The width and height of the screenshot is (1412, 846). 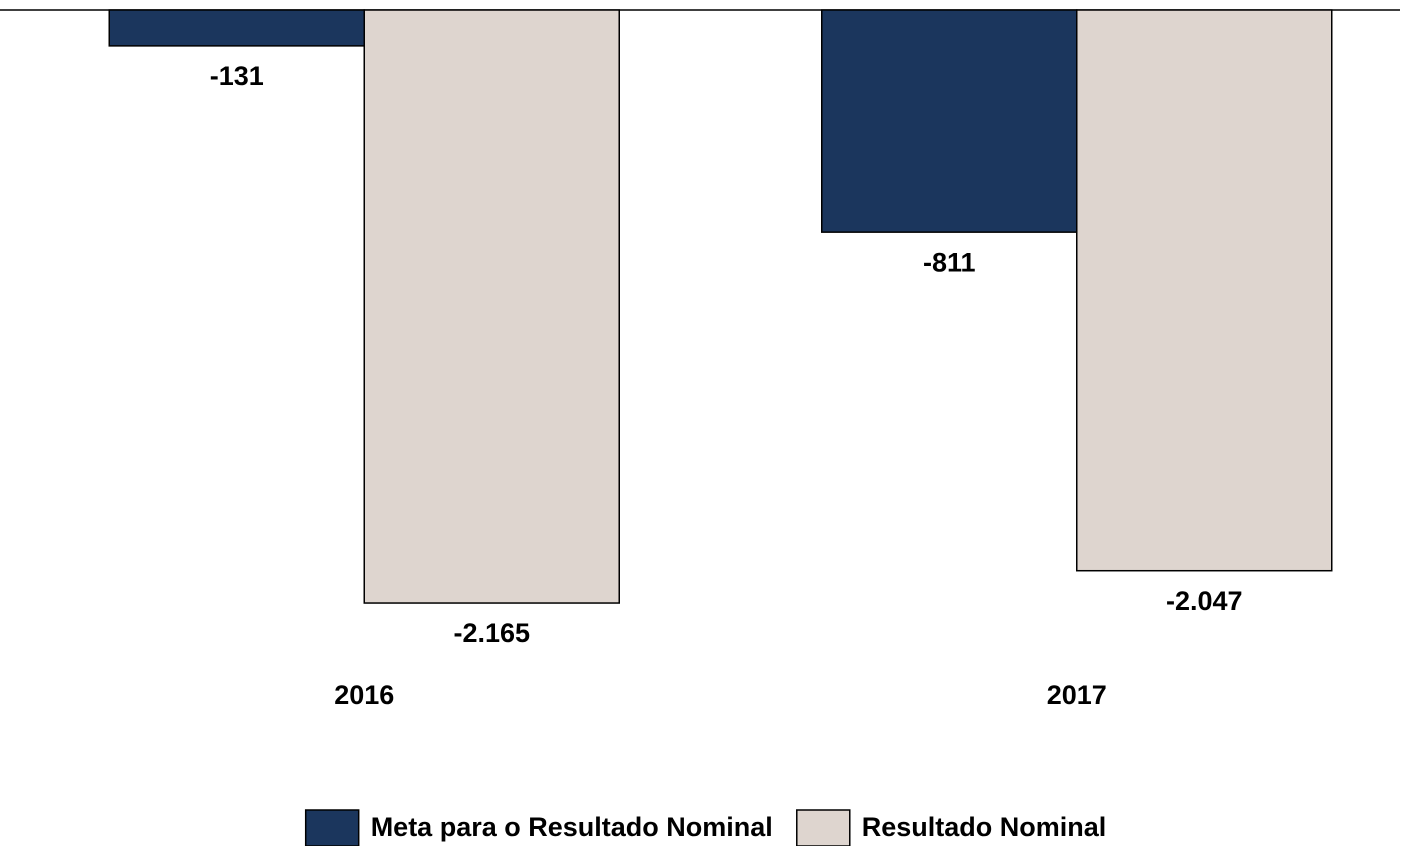 I want to click on data-label: -811, so click(x=949, y=262).